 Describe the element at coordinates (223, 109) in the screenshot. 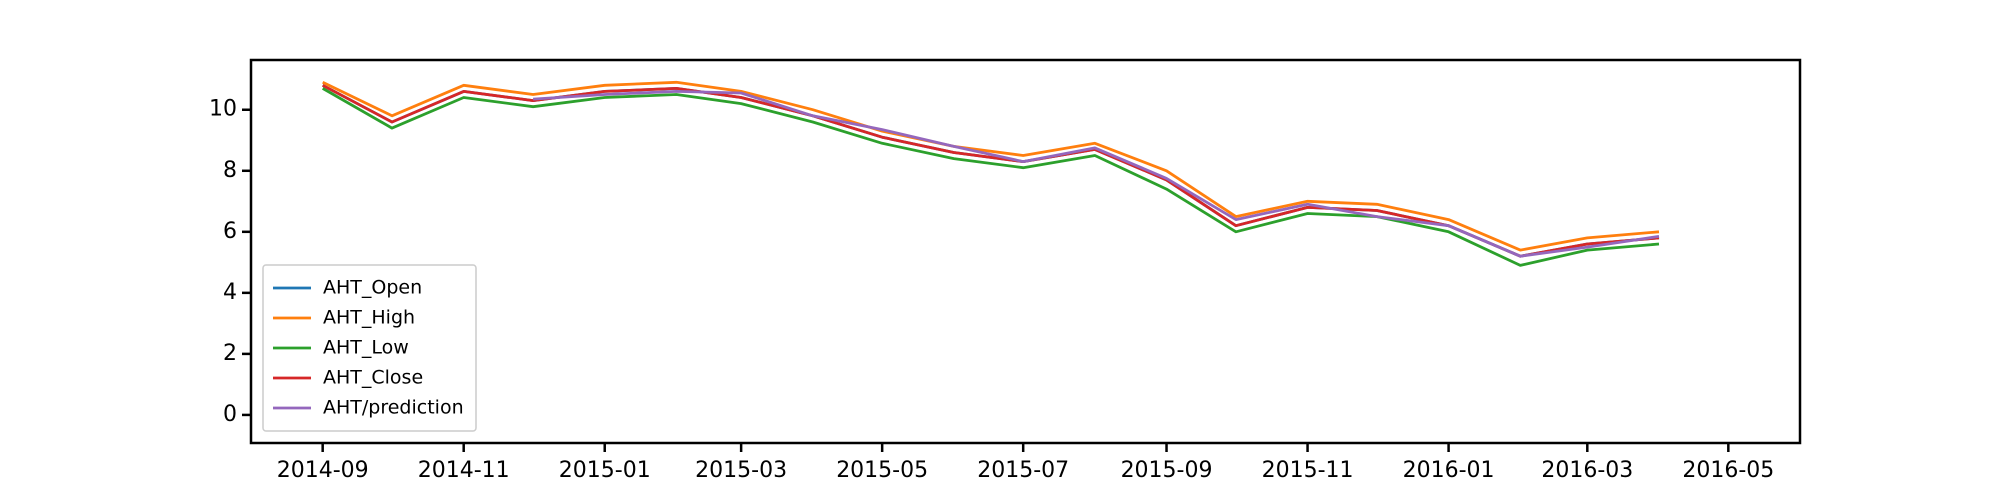

I see `y-tick-label: 10` at that location.